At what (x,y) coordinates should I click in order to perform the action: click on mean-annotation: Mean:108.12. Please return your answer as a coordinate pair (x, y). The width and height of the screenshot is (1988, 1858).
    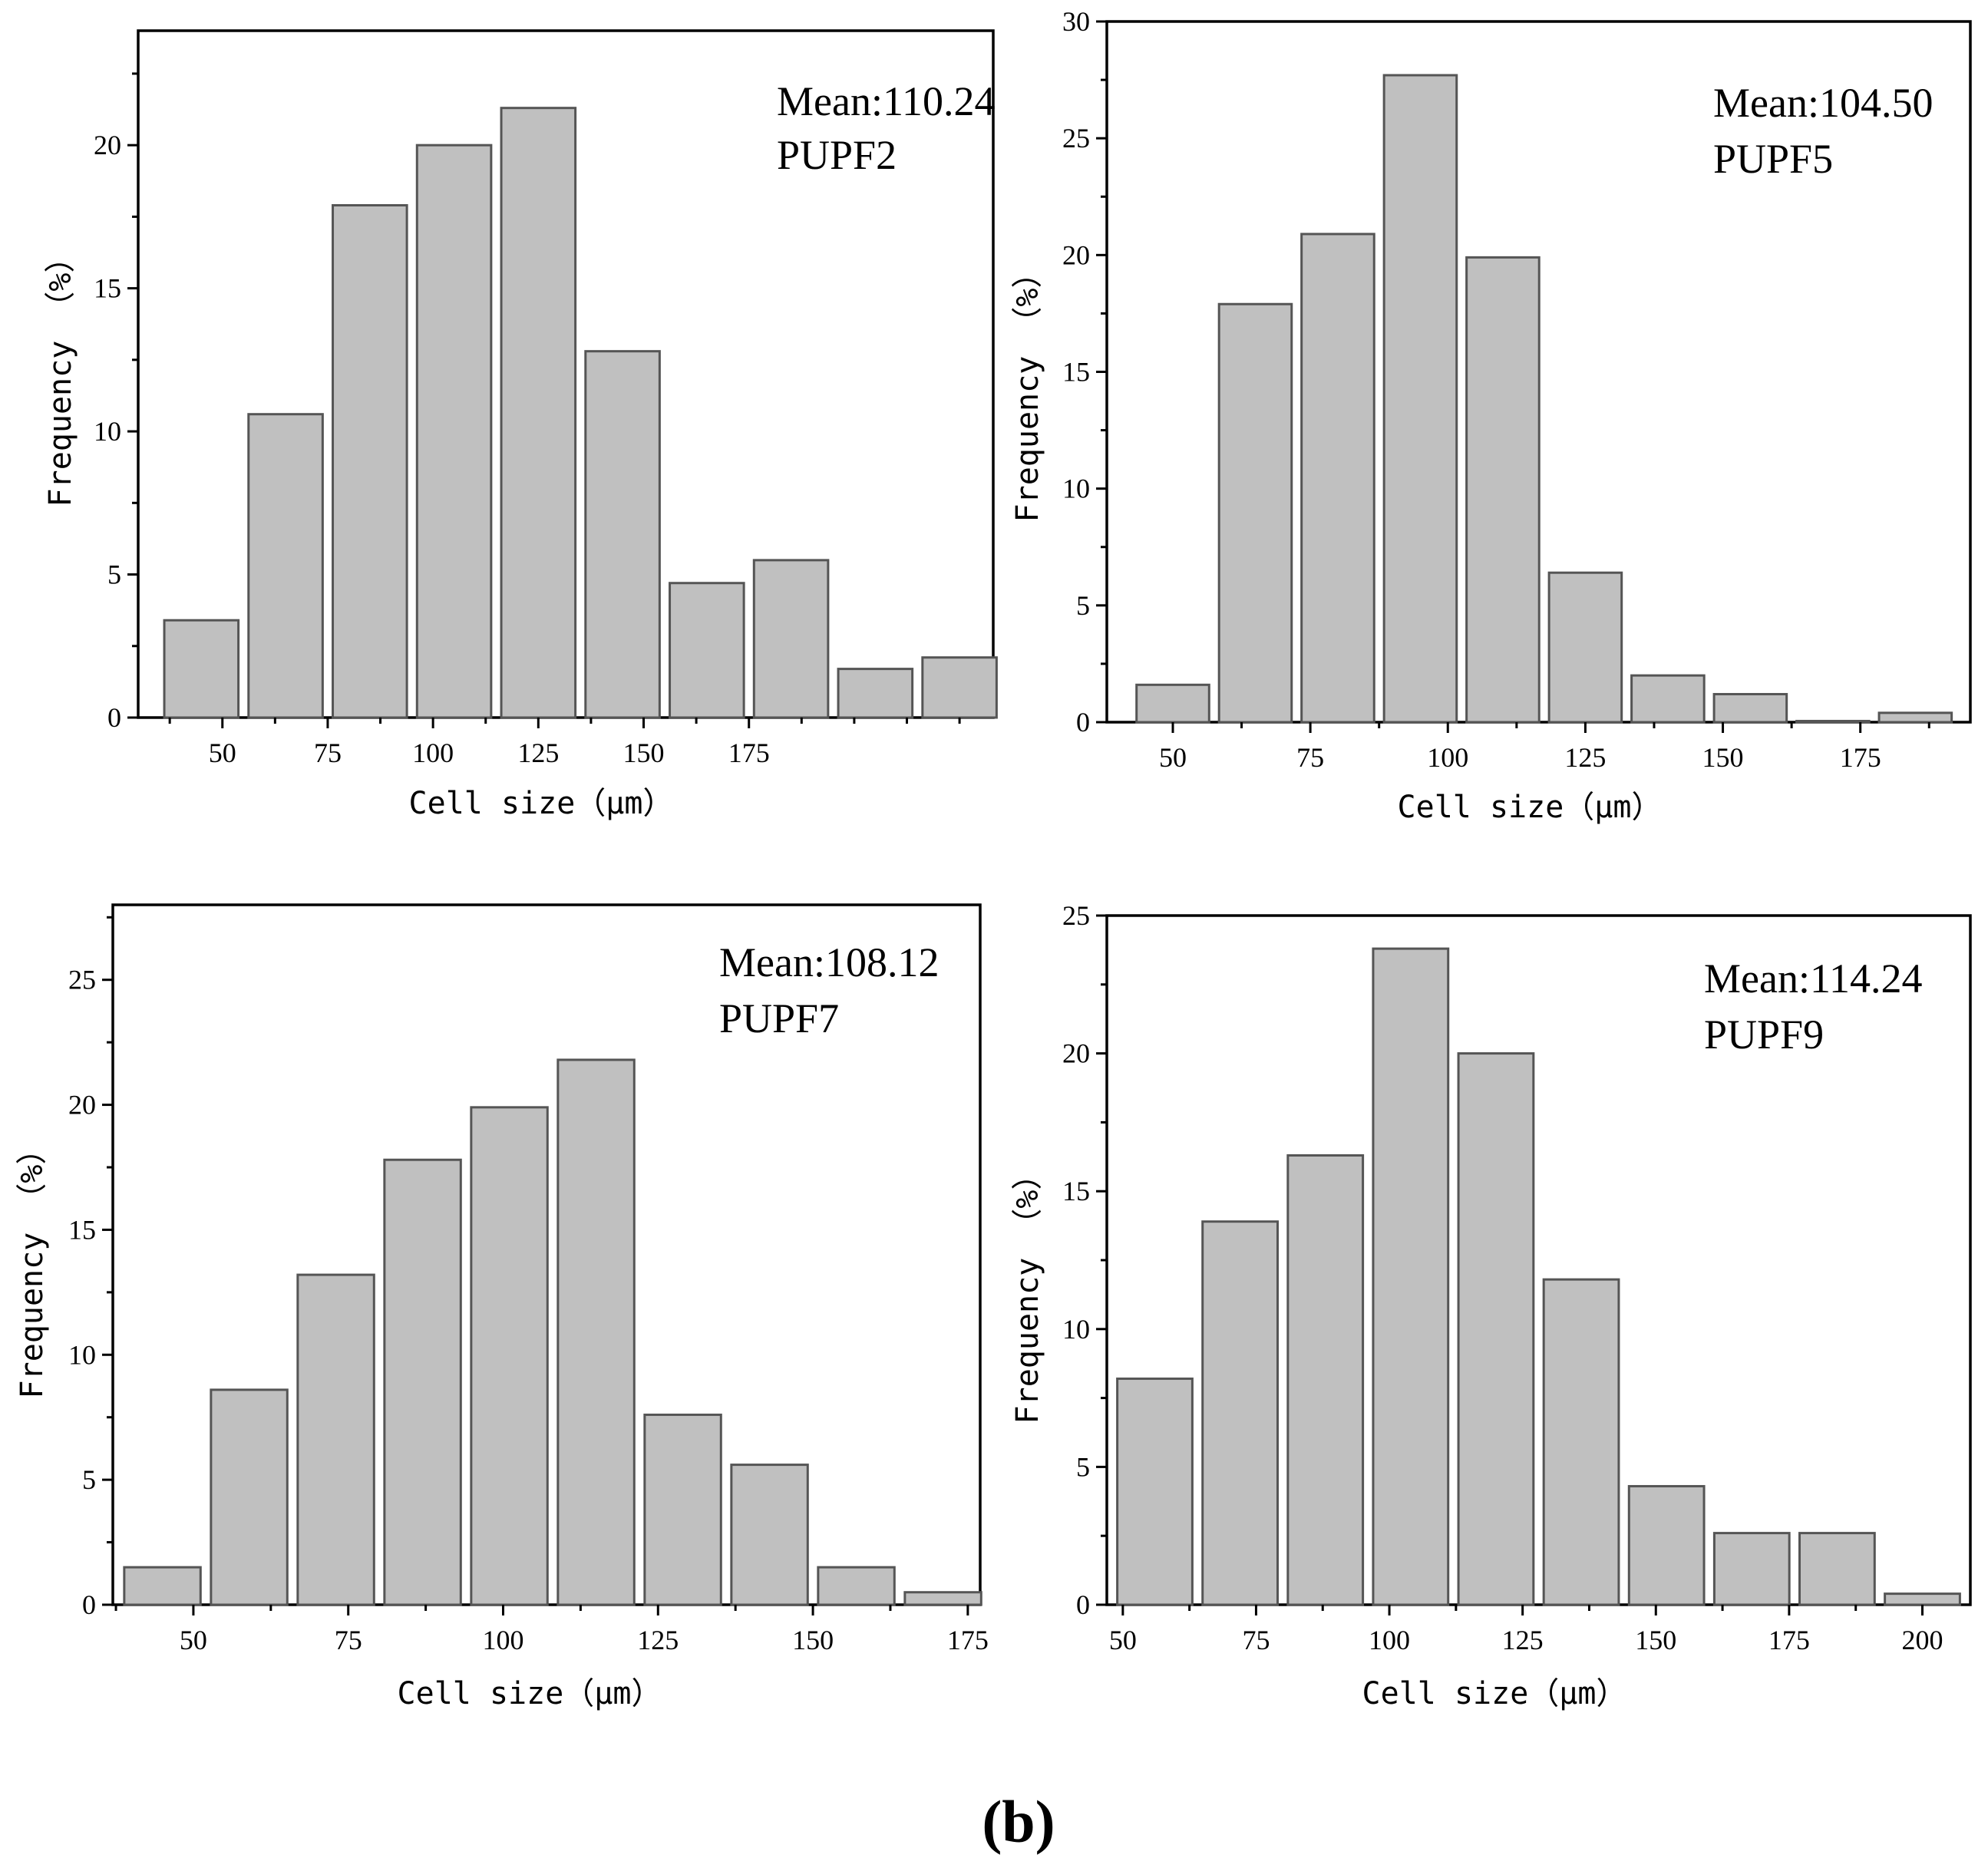
    Looking at the image, I should click on (829, 962).